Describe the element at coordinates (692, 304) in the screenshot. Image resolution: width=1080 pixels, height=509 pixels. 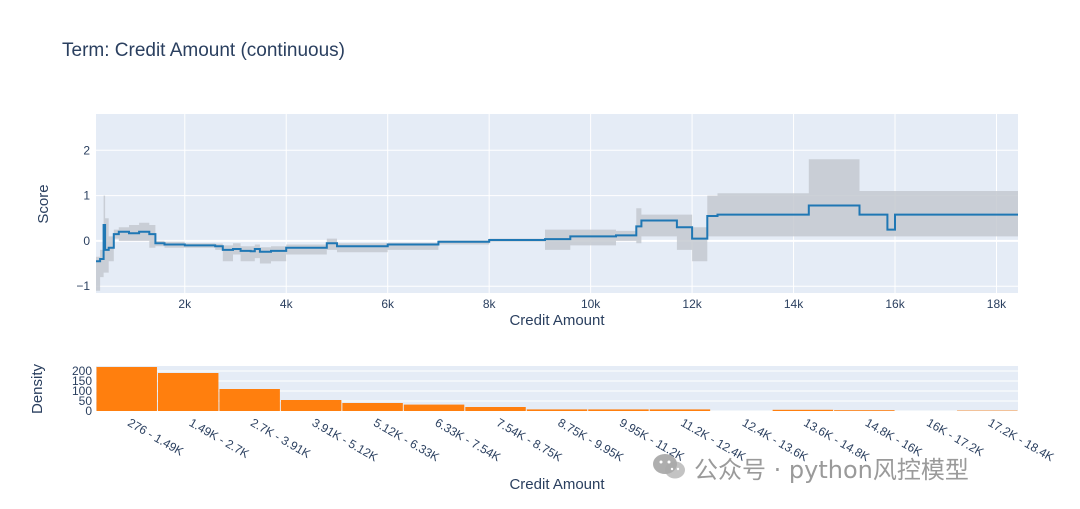
I see `score-x-tick-label: 12k` at that location.